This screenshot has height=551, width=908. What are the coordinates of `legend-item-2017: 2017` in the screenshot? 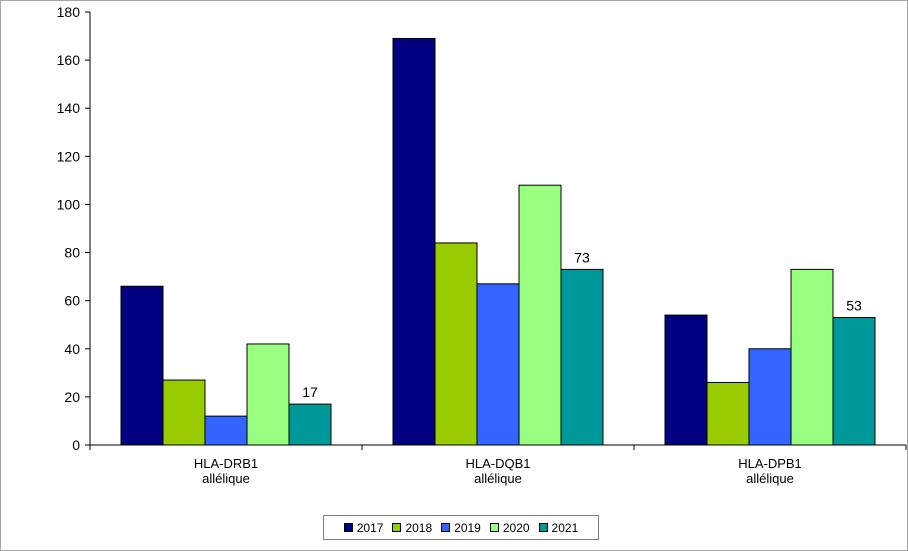 It's located at (363, 527).